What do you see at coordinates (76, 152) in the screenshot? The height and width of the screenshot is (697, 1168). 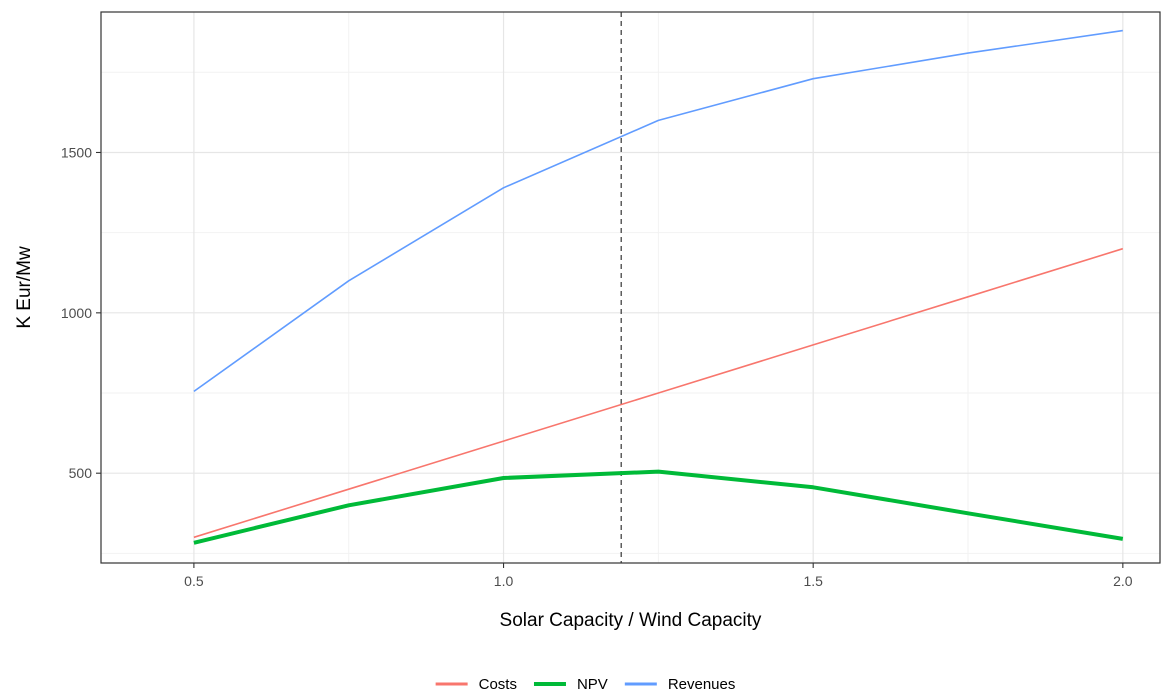 I see `y-tick-label: 1500` at bounding box center [76, 152].